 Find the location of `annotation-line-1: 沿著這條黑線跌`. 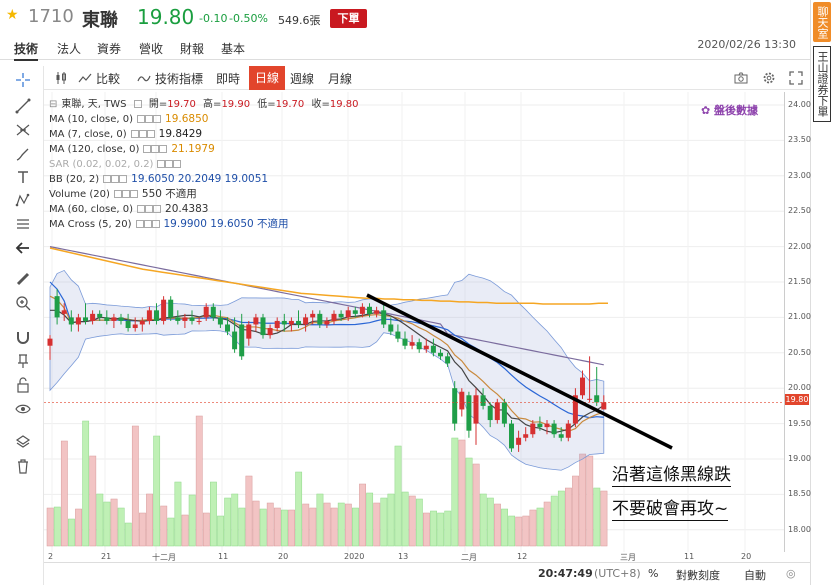

annotation-line-1: 沿著這條黑線跌 is located at coordinates (671, 473).